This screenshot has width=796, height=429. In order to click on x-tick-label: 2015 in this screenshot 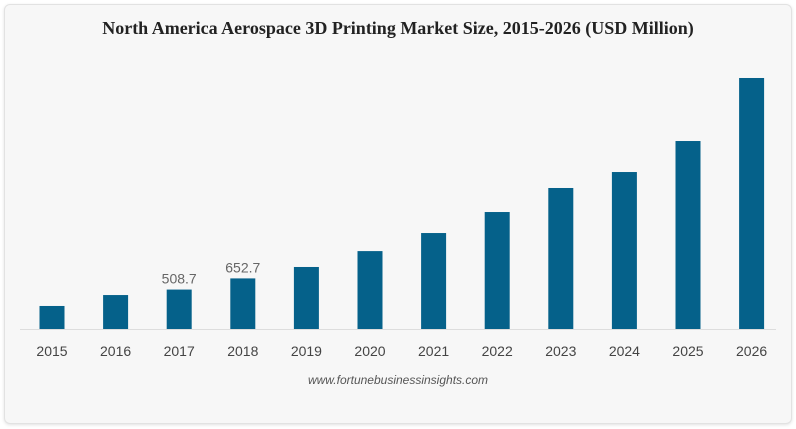, I will do `click(51, 351)`.